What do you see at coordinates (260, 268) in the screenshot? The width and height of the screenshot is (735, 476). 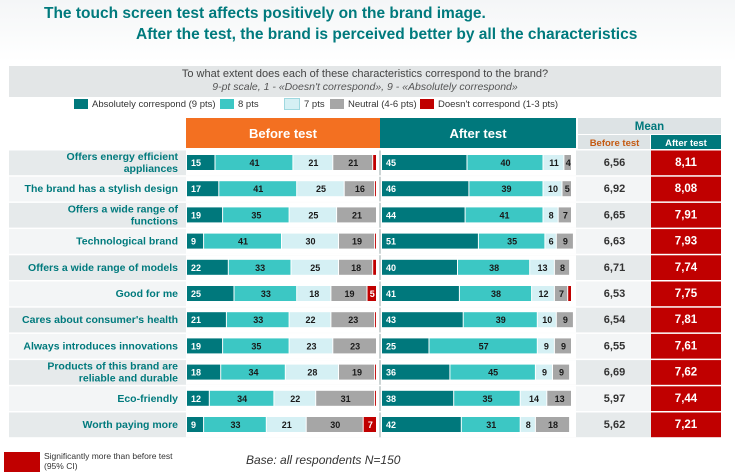 I see `data-label: 33` at bounding box center [260, 268].